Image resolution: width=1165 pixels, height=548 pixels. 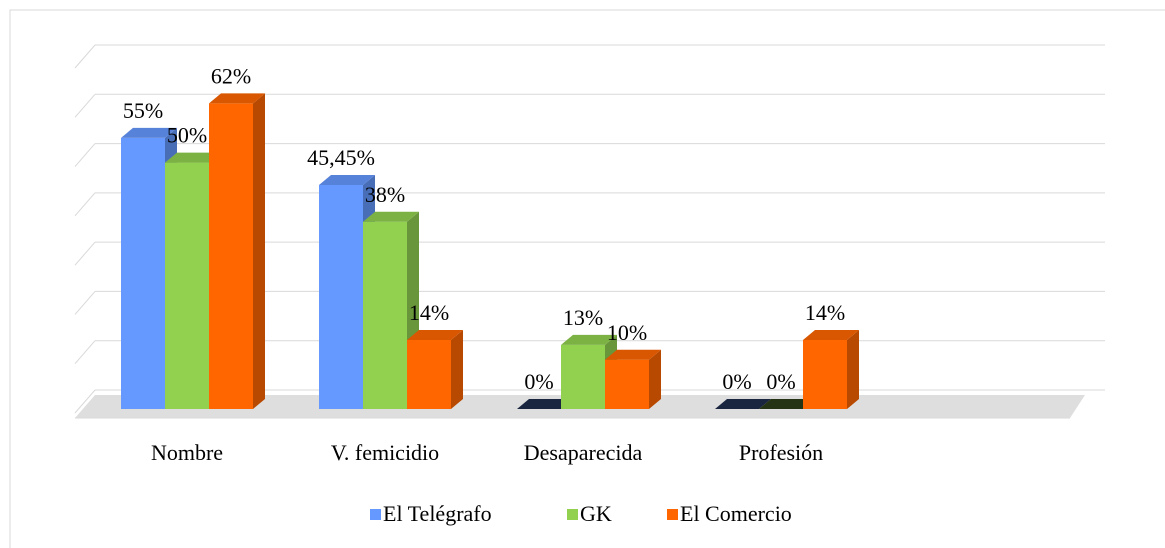 I want to click on data-label: 10%, so click(x=627, y=332).